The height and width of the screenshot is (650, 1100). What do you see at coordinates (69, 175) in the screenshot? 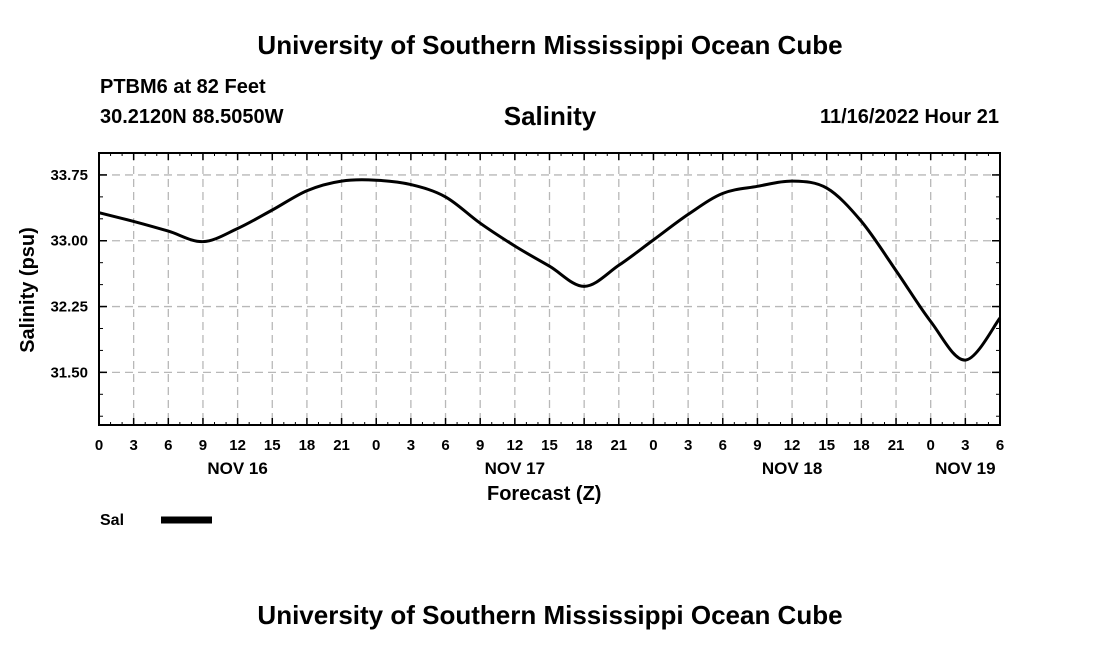
I see `y-tick-label: 33.75` at bounding box center [69, 175].